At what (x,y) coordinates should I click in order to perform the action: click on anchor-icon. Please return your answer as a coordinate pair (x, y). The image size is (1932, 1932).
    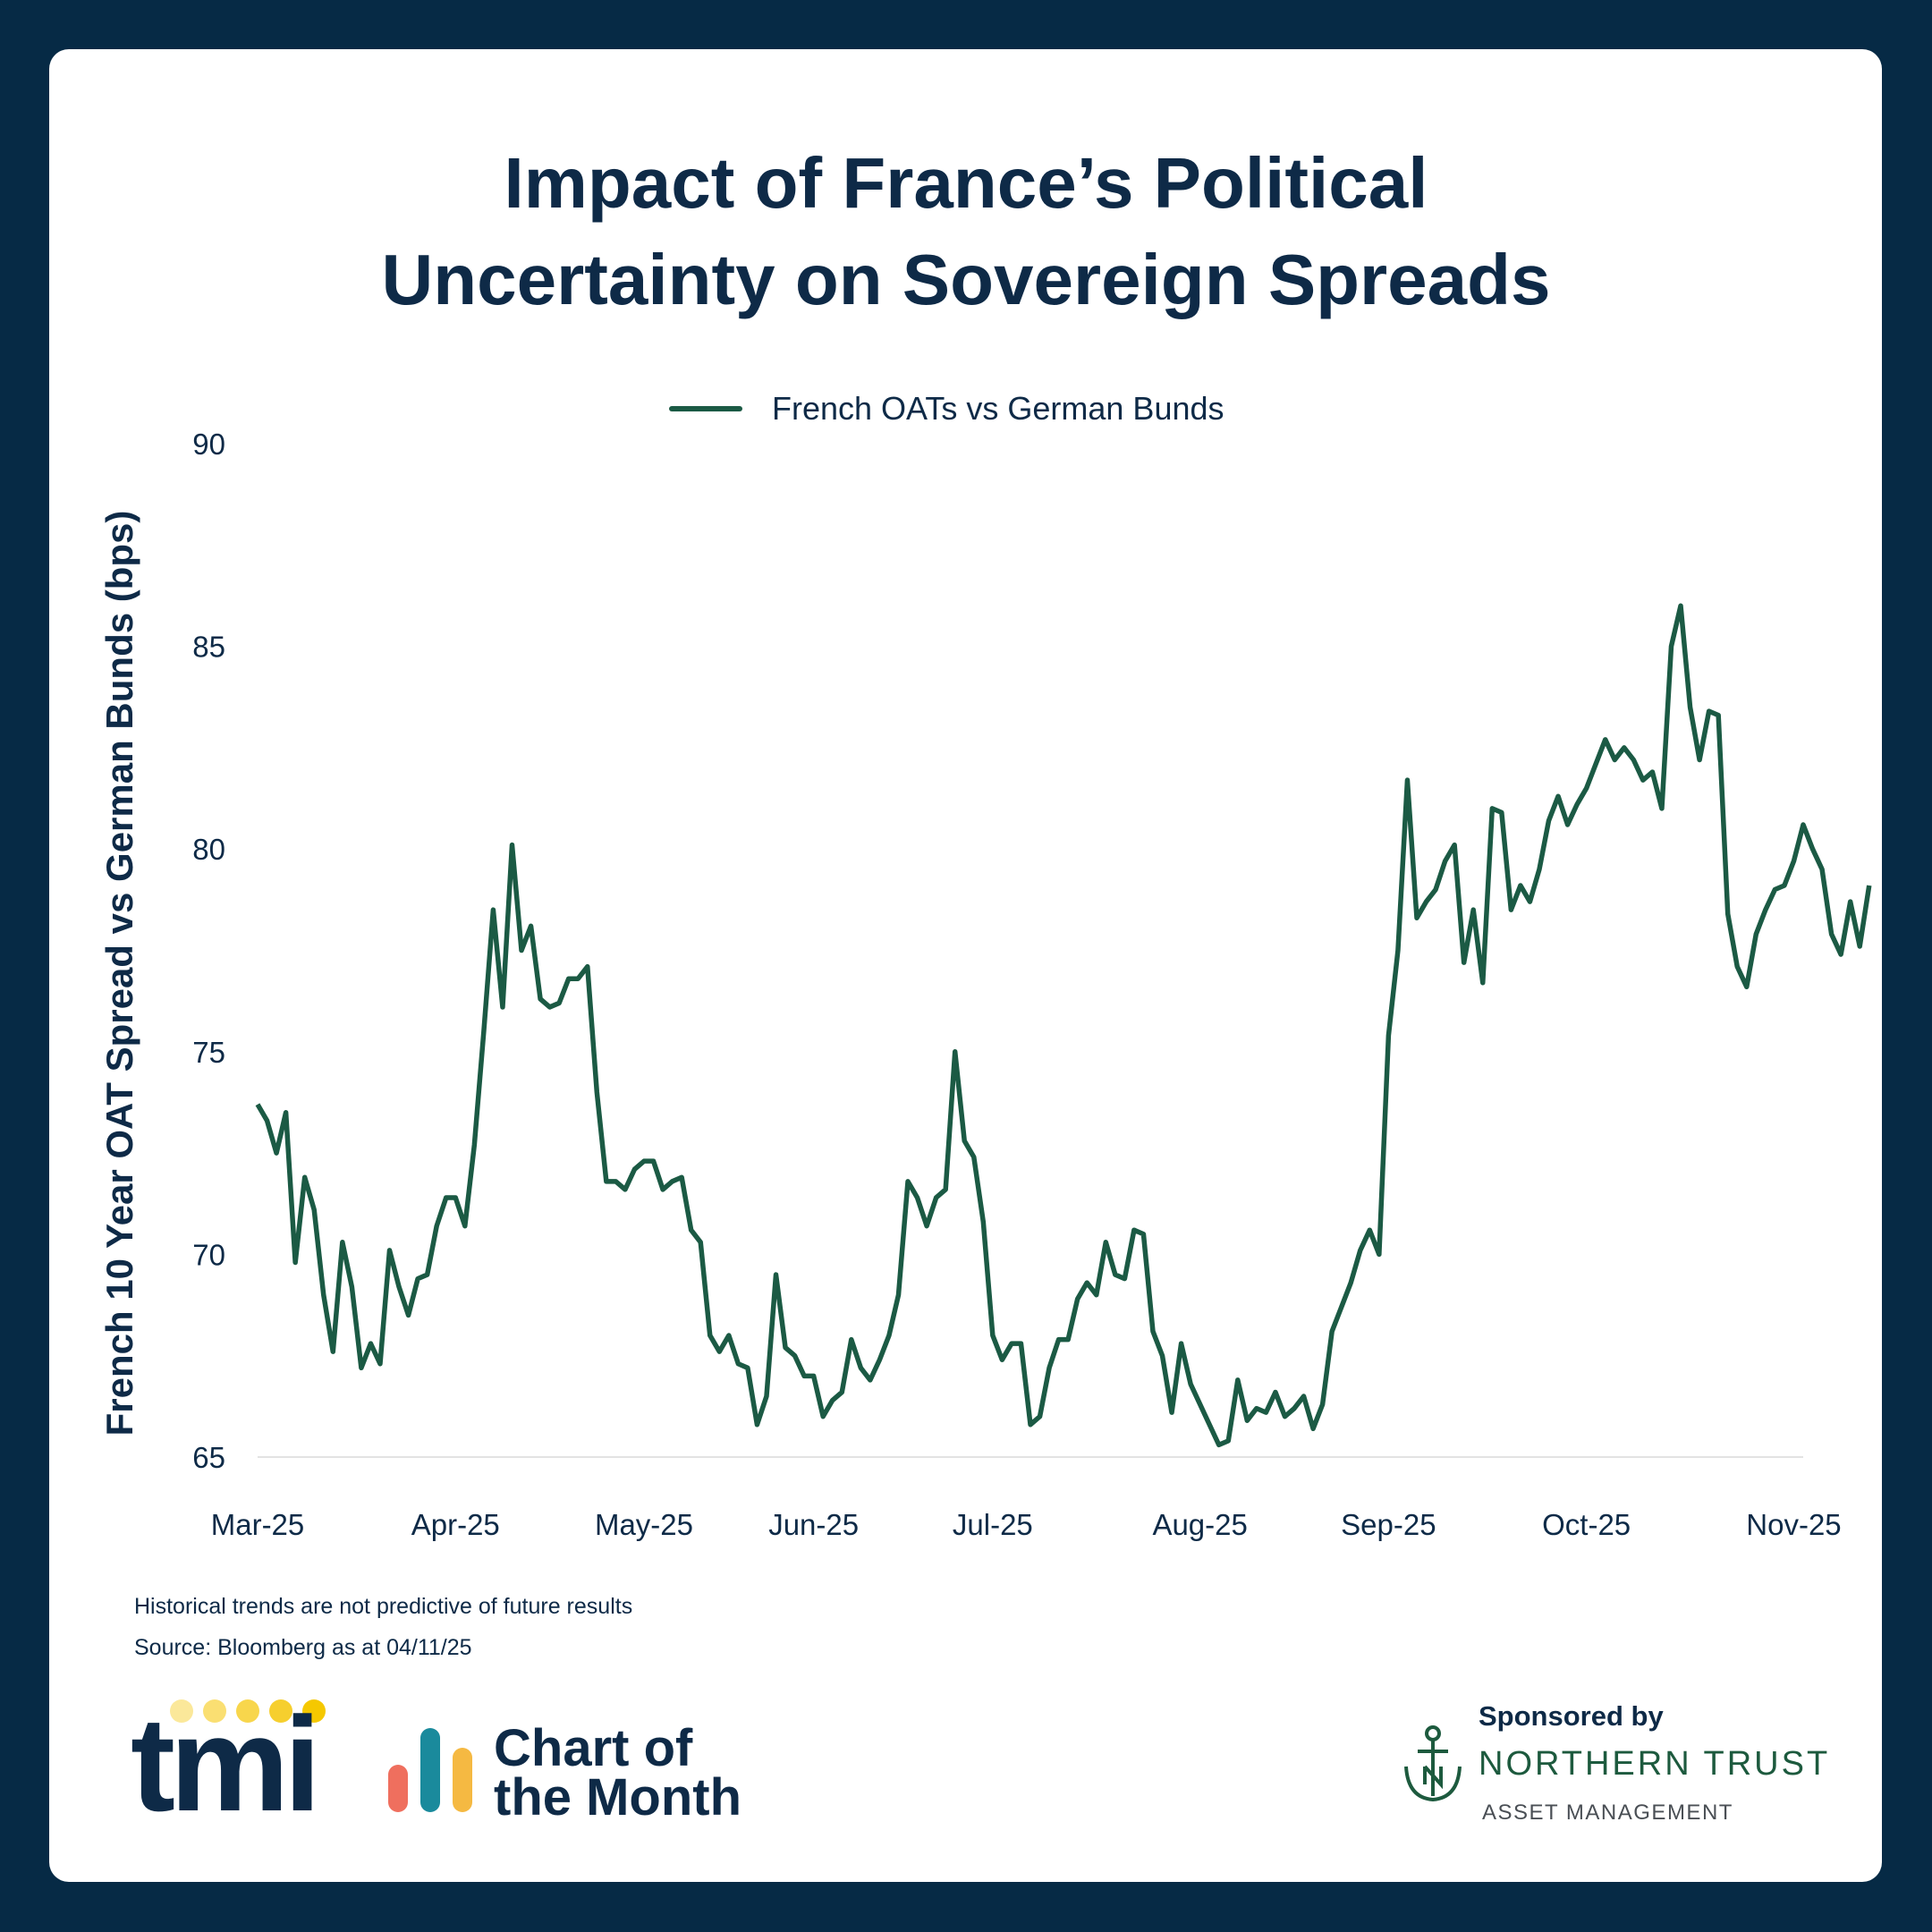
    Looking at the image, I should click on (1433, 1763).